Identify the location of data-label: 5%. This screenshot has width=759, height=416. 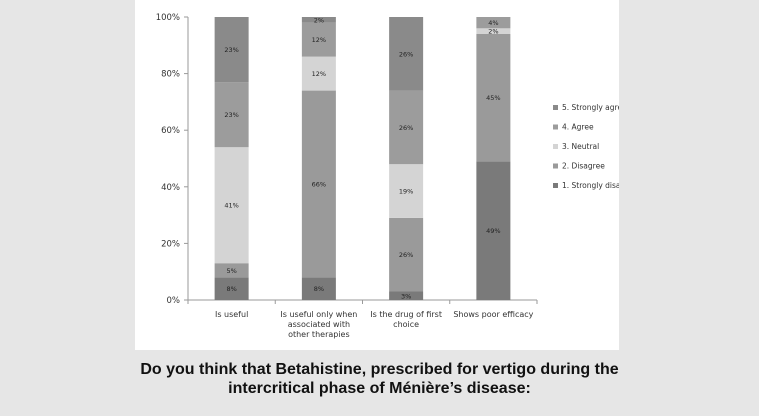
(231, 271).